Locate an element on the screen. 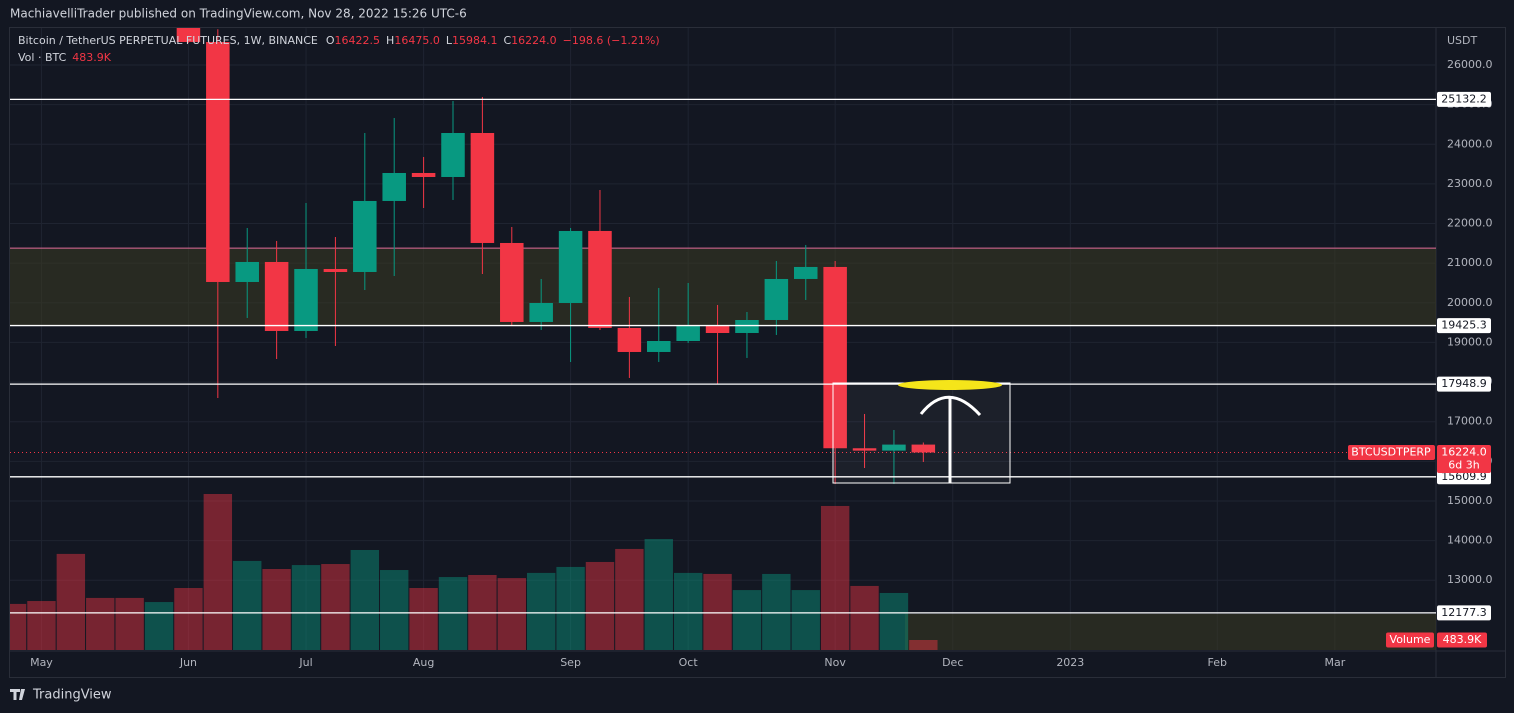  x-tick-label: Dec is located at coordinates (952, 662).